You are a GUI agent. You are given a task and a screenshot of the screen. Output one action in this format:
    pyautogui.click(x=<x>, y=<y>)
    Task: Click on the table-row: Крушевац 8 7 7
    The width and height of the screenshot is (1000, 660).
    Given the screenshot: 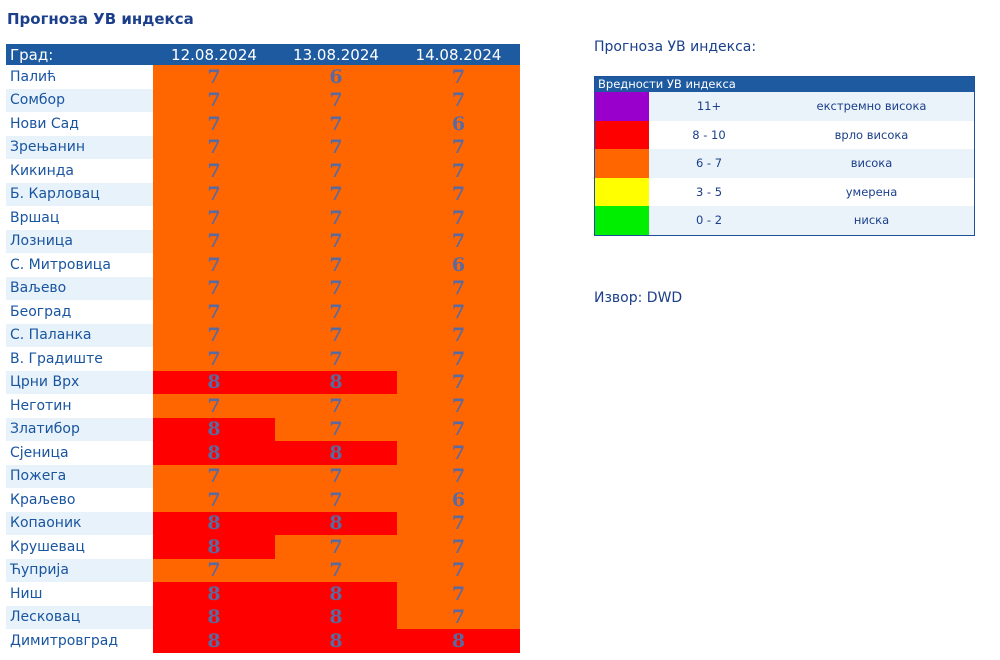 What is the action you would take?
    pyautogui.click(x=263, y=547)
    